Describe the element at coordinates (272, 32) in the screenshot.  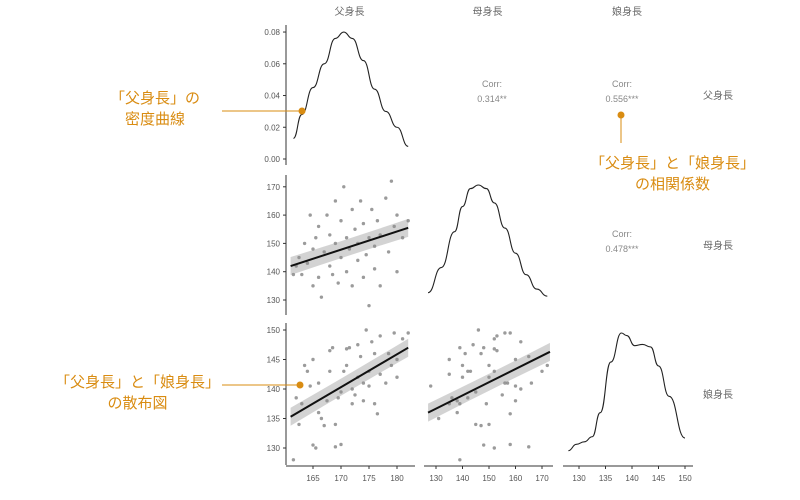
I see `y-tick-label: 0.08` at that location.